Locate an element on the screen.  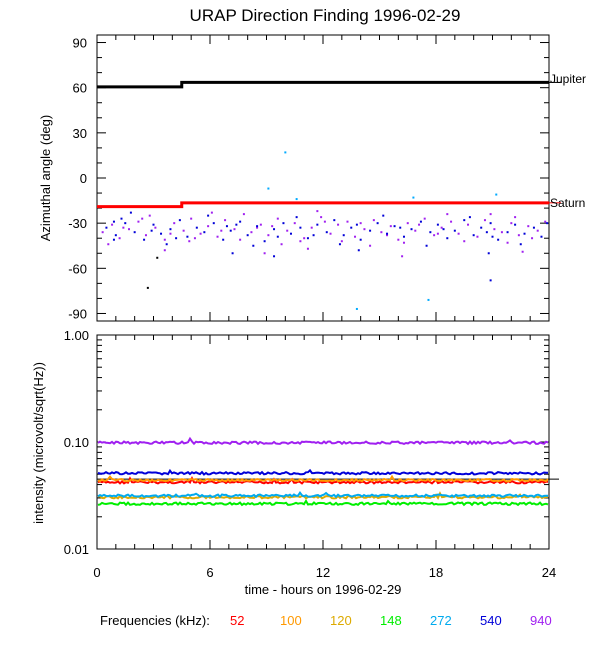
x-tick-label: 24 is located at coordinates (549, 572).